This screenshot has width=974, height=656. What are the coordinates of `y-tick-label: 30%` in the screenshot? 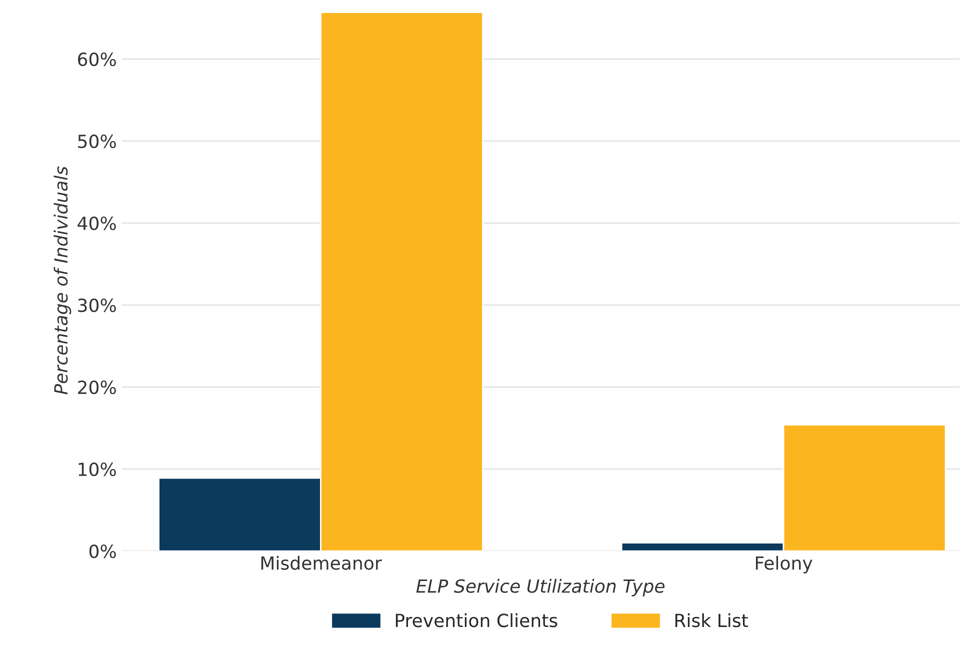 It's located at (97, 305).